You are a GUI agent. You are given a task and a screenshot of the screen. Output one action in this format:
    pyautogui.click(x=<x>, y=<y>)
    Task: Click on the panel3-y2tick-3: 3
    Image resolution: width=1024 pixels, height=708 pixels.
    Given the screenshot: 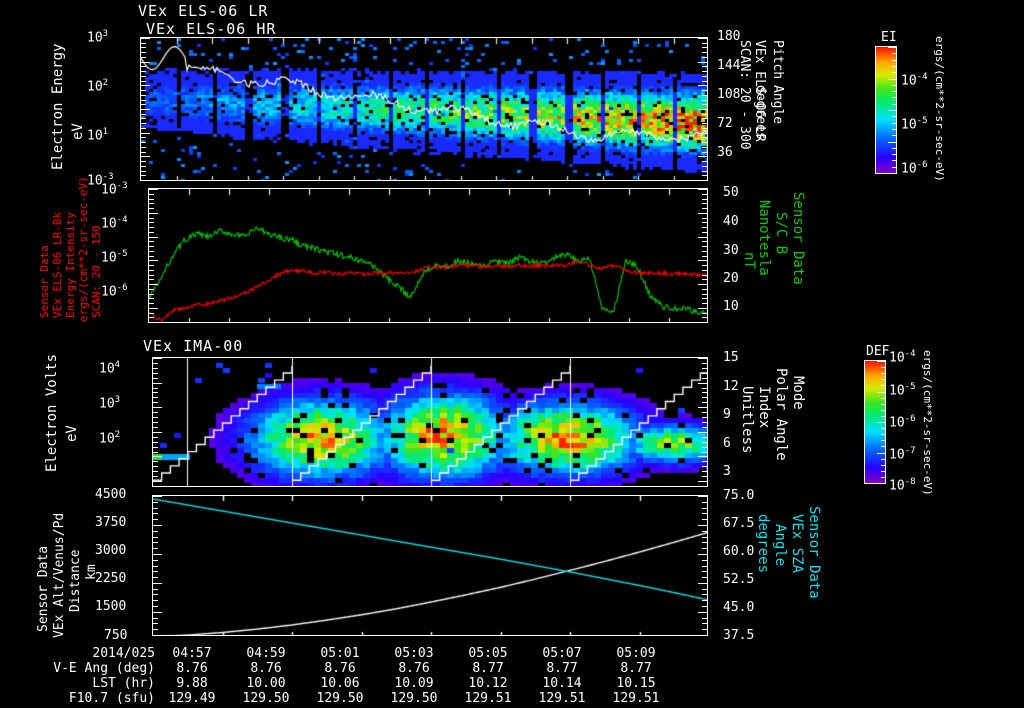 What is the action you would take?
    pyautogui.click(x=727, y=471)
    